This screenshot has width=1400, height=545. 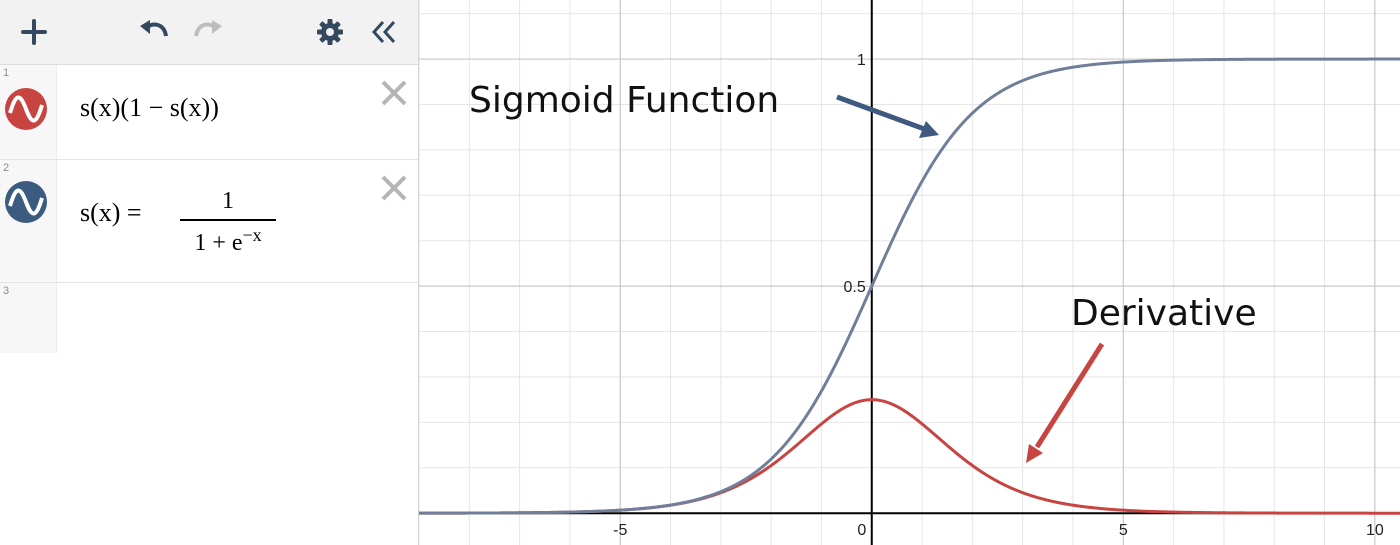 What do you see at coordinates (228, 201) in the screenshot?
I see `fraction-numerator: 1` at bounding box center [228, 201].